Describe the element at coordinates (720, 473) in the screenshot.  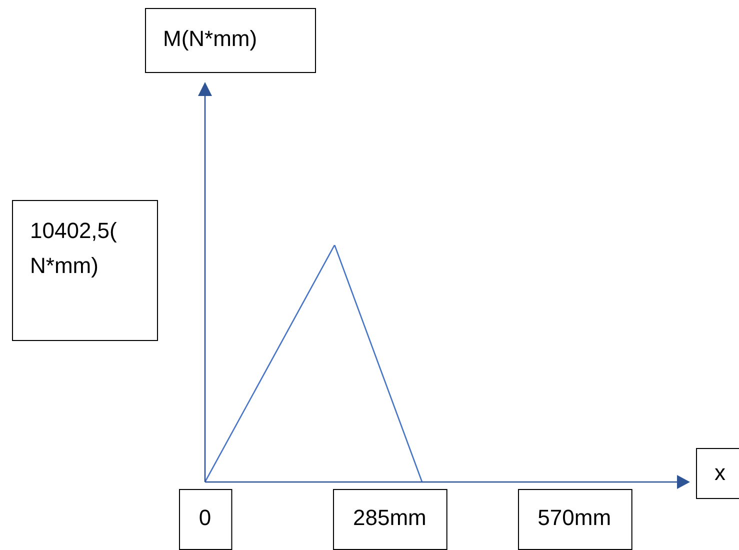
I see `x-axis-title: x` at that location.